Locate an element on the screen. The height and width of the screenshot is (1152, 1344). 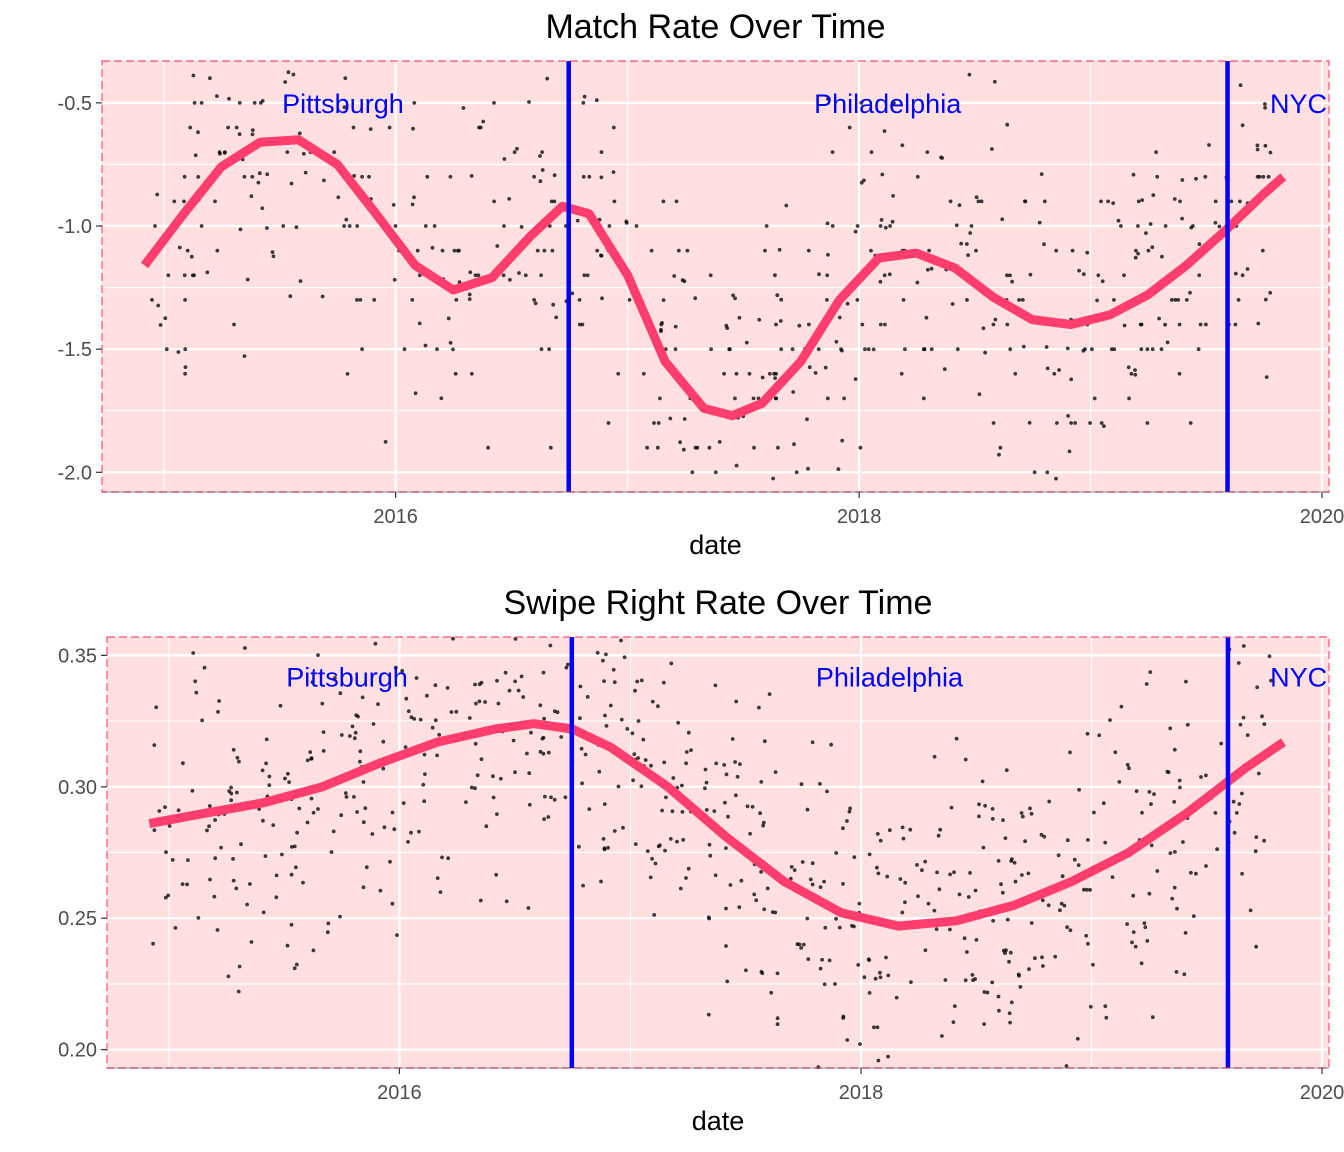
y-tick-label: 0.25 is located at coordinates (77, 919).